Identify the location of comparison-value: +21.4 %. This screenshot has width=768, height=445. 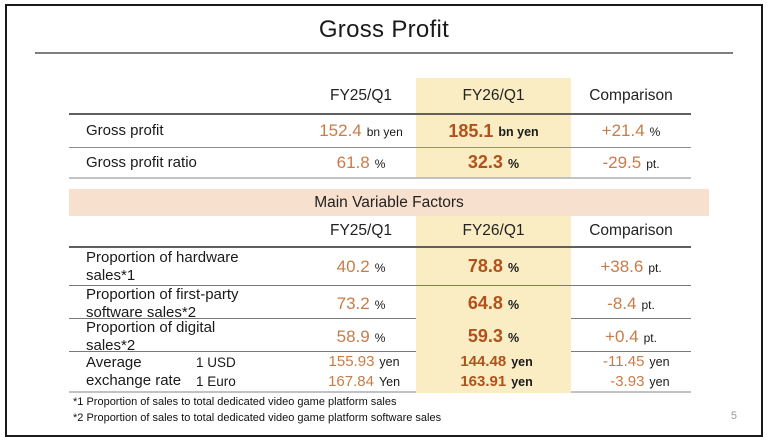
(631, 130).